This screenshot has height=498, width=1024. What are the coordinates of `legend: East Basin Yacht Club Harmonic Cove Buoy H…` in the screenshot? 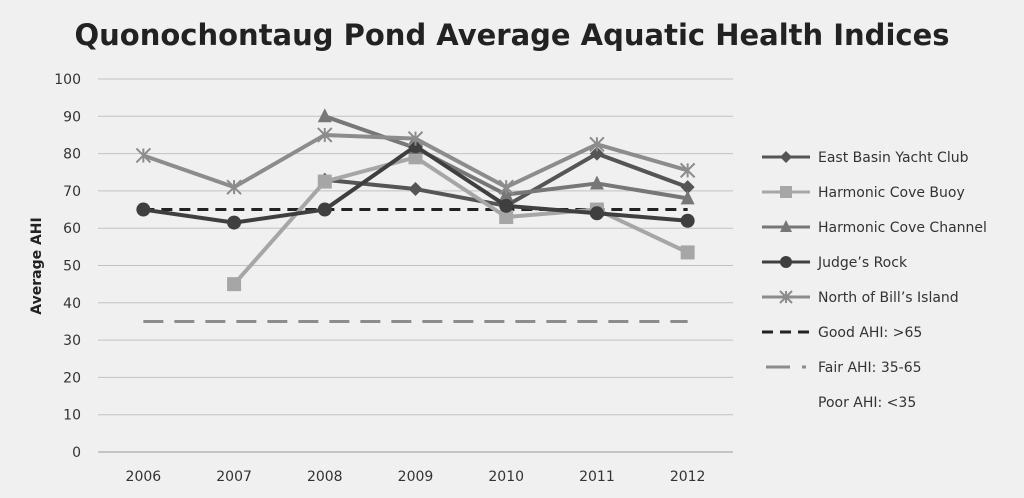 It's located at (874, 280).